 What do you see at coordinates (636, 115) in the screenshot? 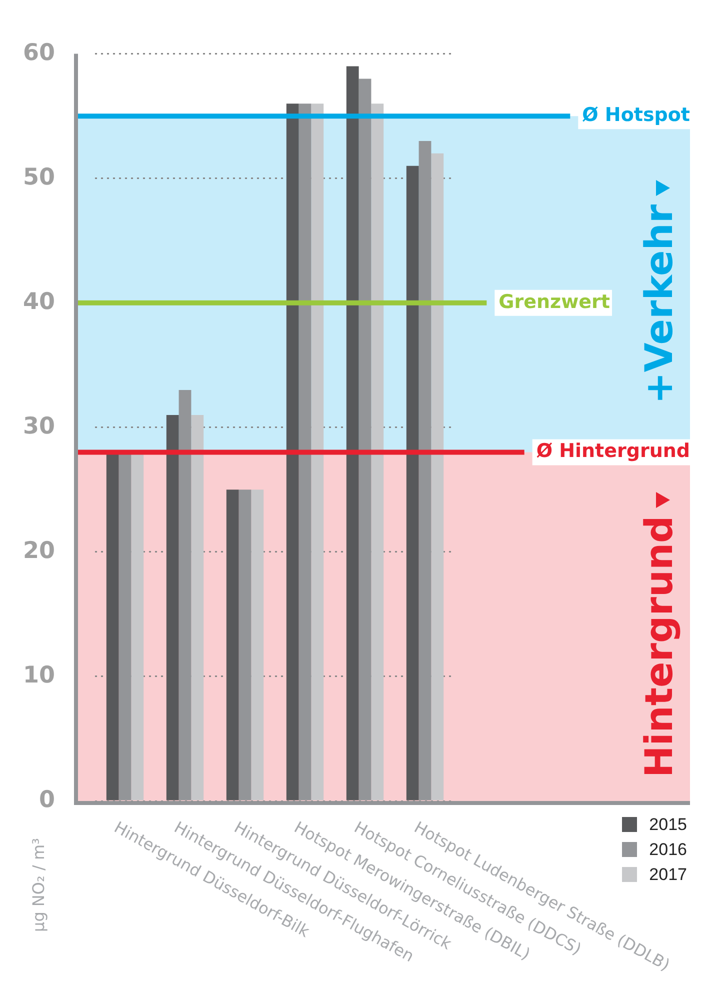
I see `ref-line-label: Ø Hotspot` at bounding box center [636, 115].